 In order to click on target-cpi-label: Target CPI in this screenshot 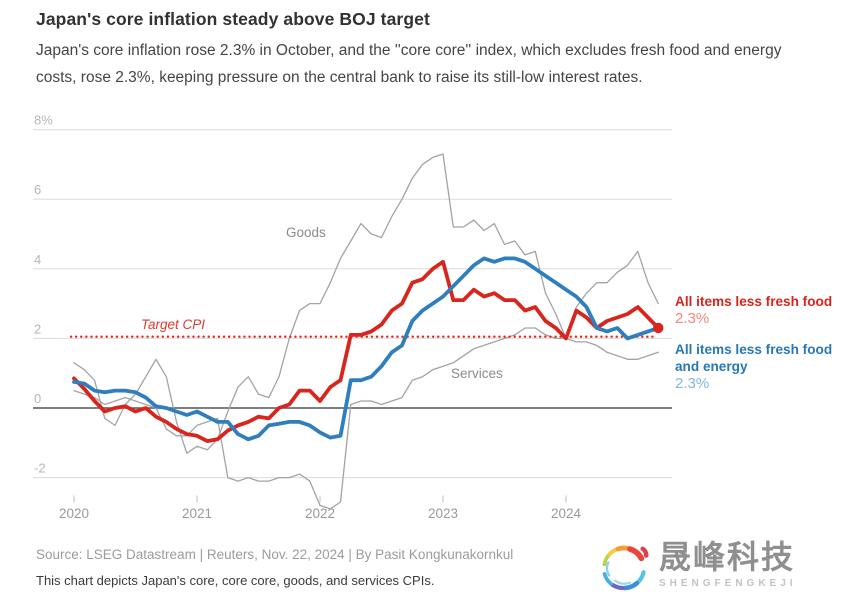, I will do `click(173, 324)`.